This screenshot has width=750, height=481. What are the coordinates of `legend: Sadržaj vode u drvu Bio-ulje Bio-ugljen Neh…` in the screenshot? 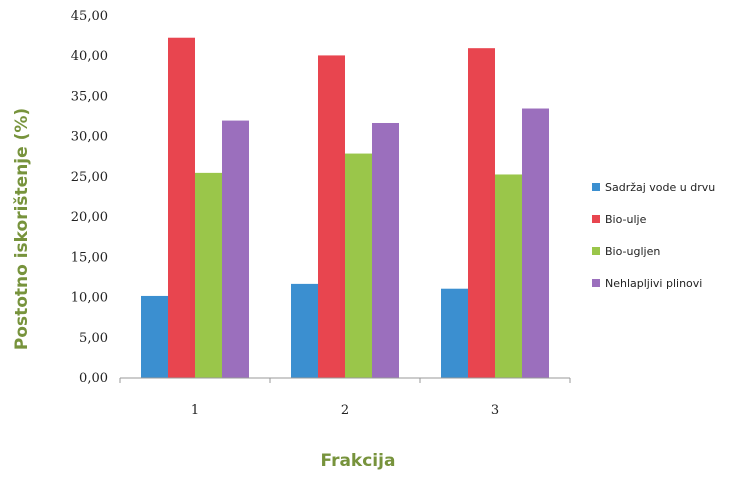 It's located at (653, 235).